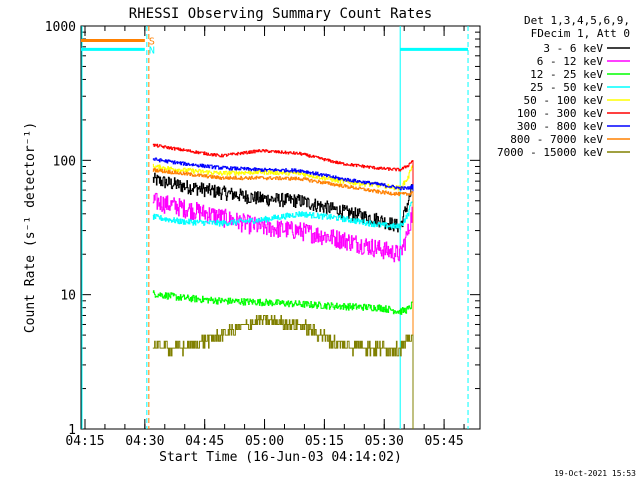 The height and width of the screenshot is (480, 640). I want to click on legend-entry-label: 25 - 50 keV, so click(566, 87).